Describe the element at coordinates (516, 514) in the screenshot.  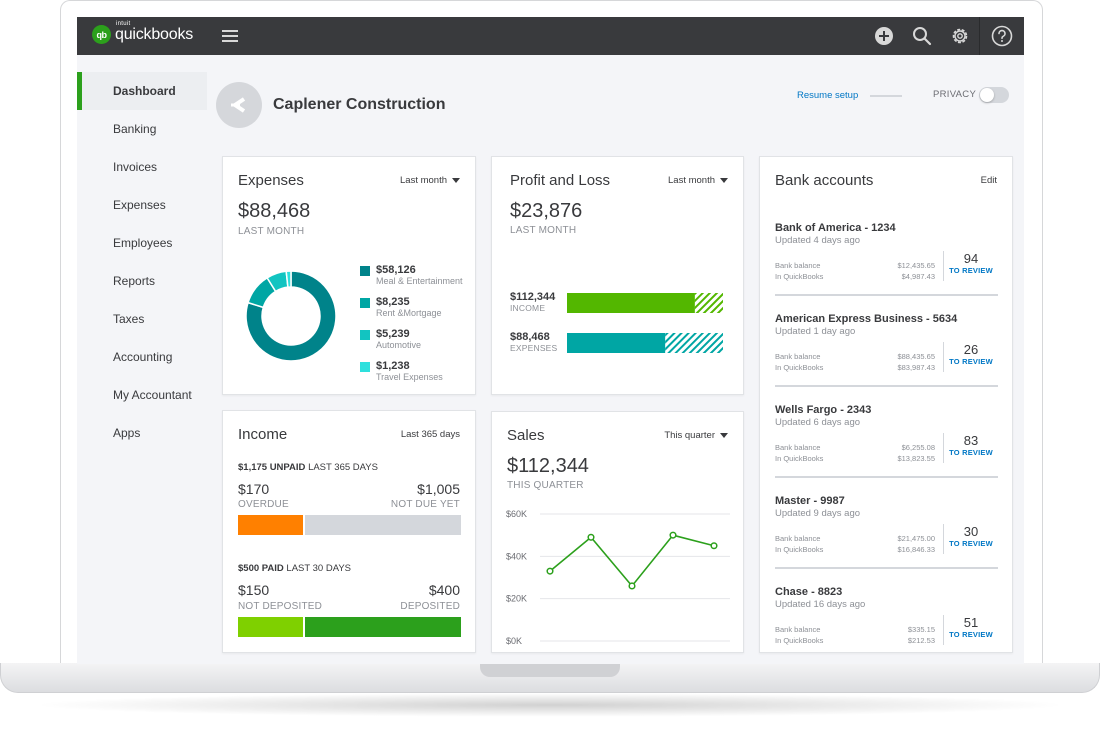
I see `y-tick-label: $60K` at that location.